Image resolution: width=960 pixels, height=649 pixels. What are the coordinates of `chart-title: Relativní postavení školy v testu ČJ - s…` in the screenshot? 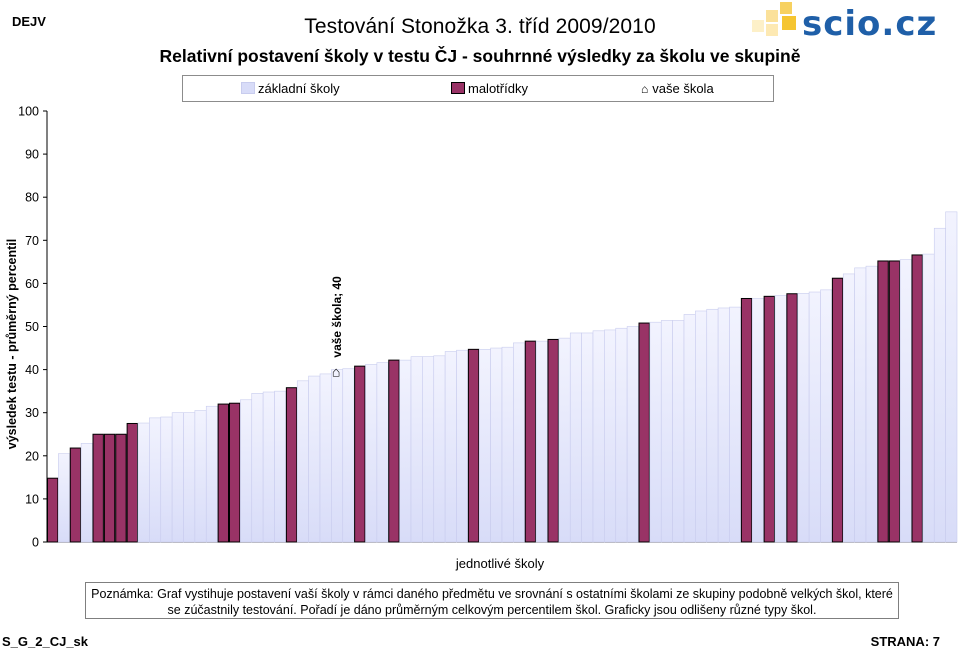 It's located at (480, 56).